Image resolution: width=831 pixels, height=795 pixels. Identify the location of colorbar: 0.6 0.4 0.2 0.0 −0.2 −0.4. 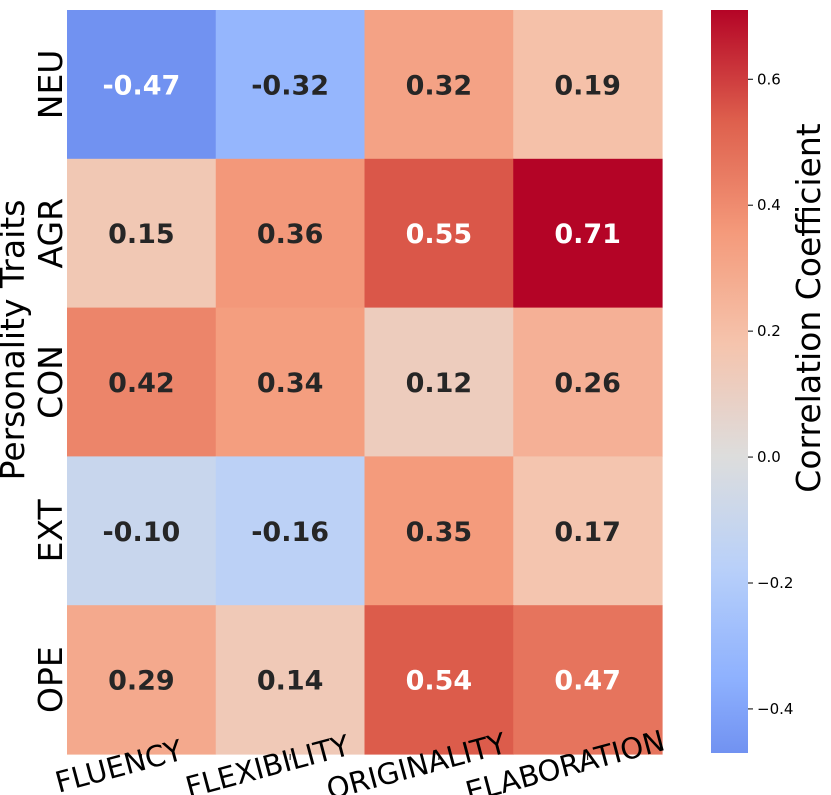
(752, 381).